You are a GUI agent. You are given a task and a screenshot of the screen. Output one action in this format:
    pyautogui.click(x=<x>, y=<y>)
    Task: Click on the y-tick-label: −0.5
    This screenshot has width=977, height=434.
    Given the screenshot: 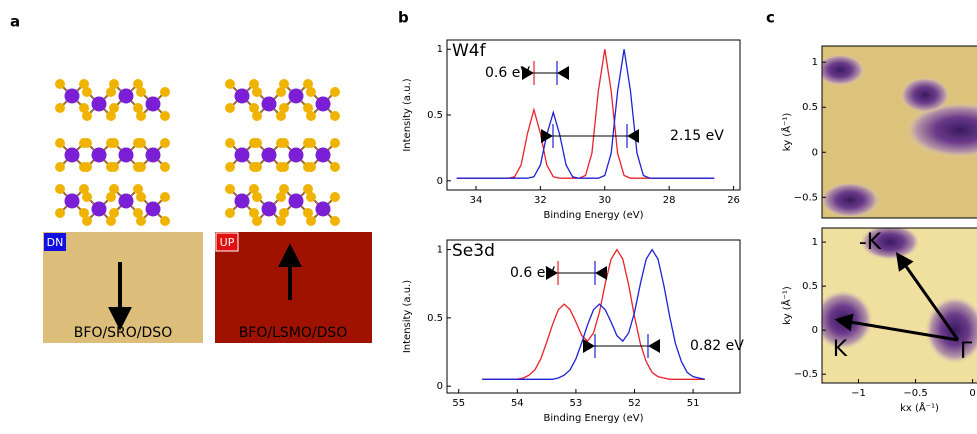 What is the action you would take?
    pyautogui.click(x=806, y=374)
    